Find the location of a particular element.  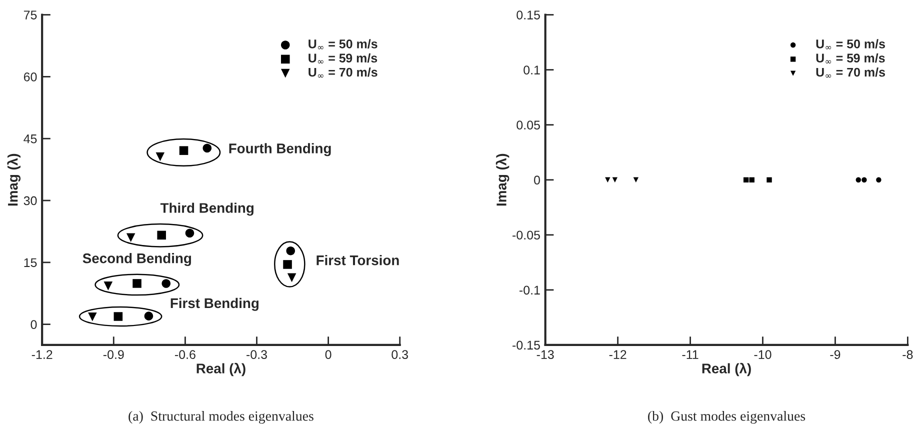

y-tick-label: -0.05 is located at coordinates (526, 235).